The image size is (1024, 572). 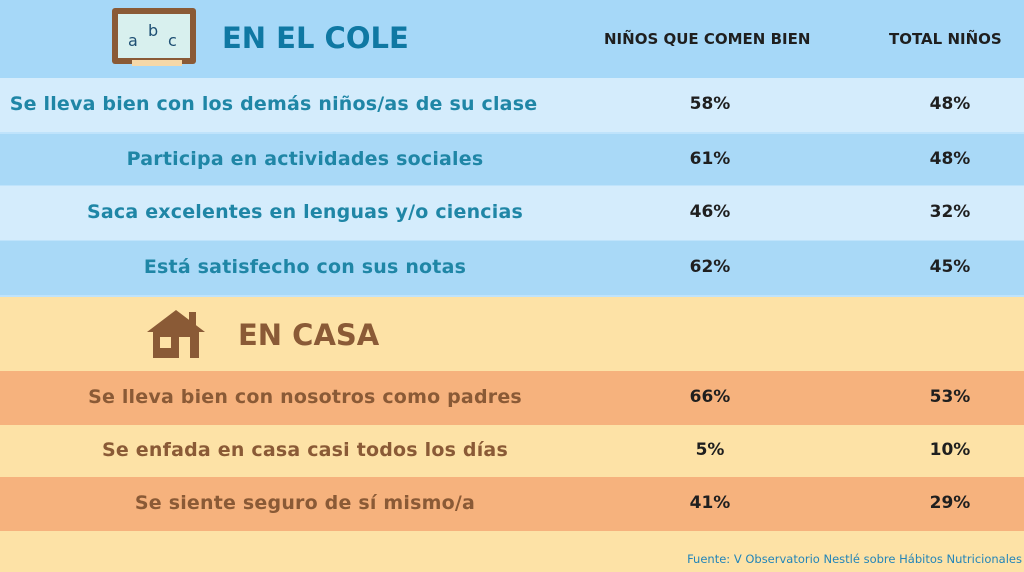 I want to click on school-section-title: EN EL COLE, so click(x=315, y=38).